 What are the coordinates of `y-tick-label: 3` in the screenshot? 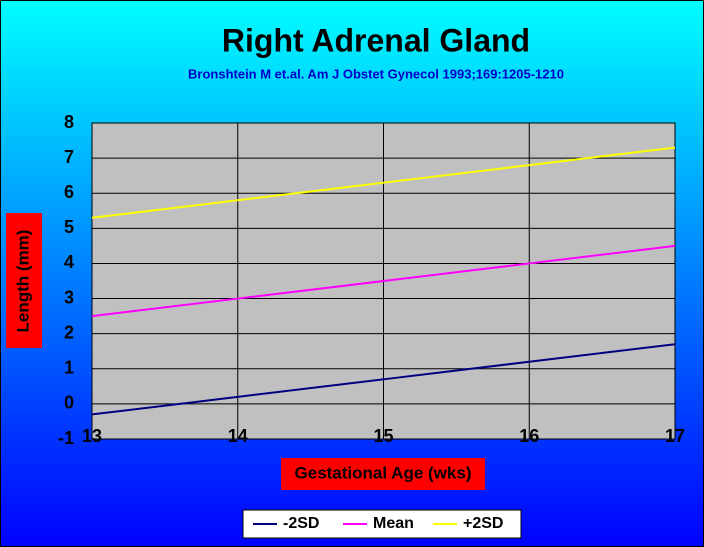 It's located at (69, 297).